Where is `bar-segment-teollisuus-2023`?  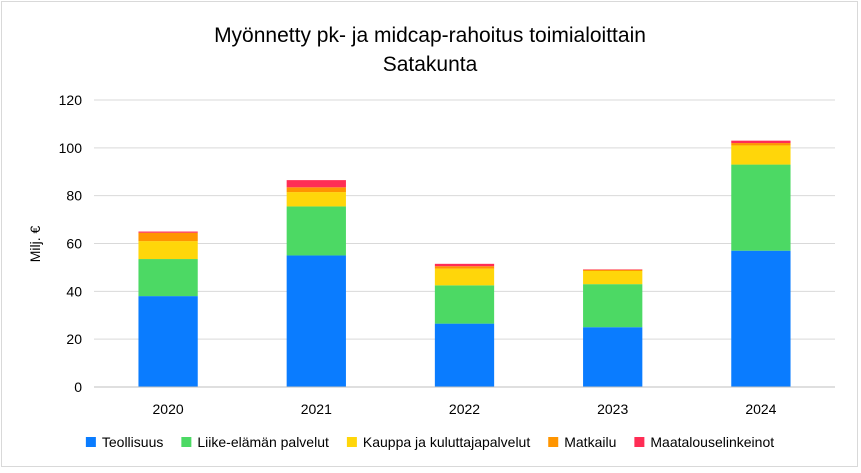
bar-segment-teollisuus-2023 is located at coordinates (612, 357).